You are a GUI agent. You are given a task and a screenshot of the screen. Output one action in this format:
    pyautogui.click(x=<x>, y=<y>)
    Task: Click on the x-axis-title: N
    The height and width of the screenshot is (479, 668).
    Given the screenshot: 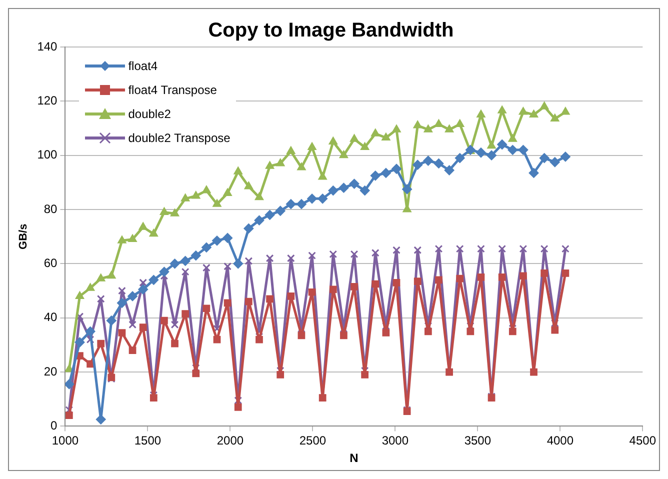 What is the action you would take?
    pyautogui.click(x=354, y=458)
    